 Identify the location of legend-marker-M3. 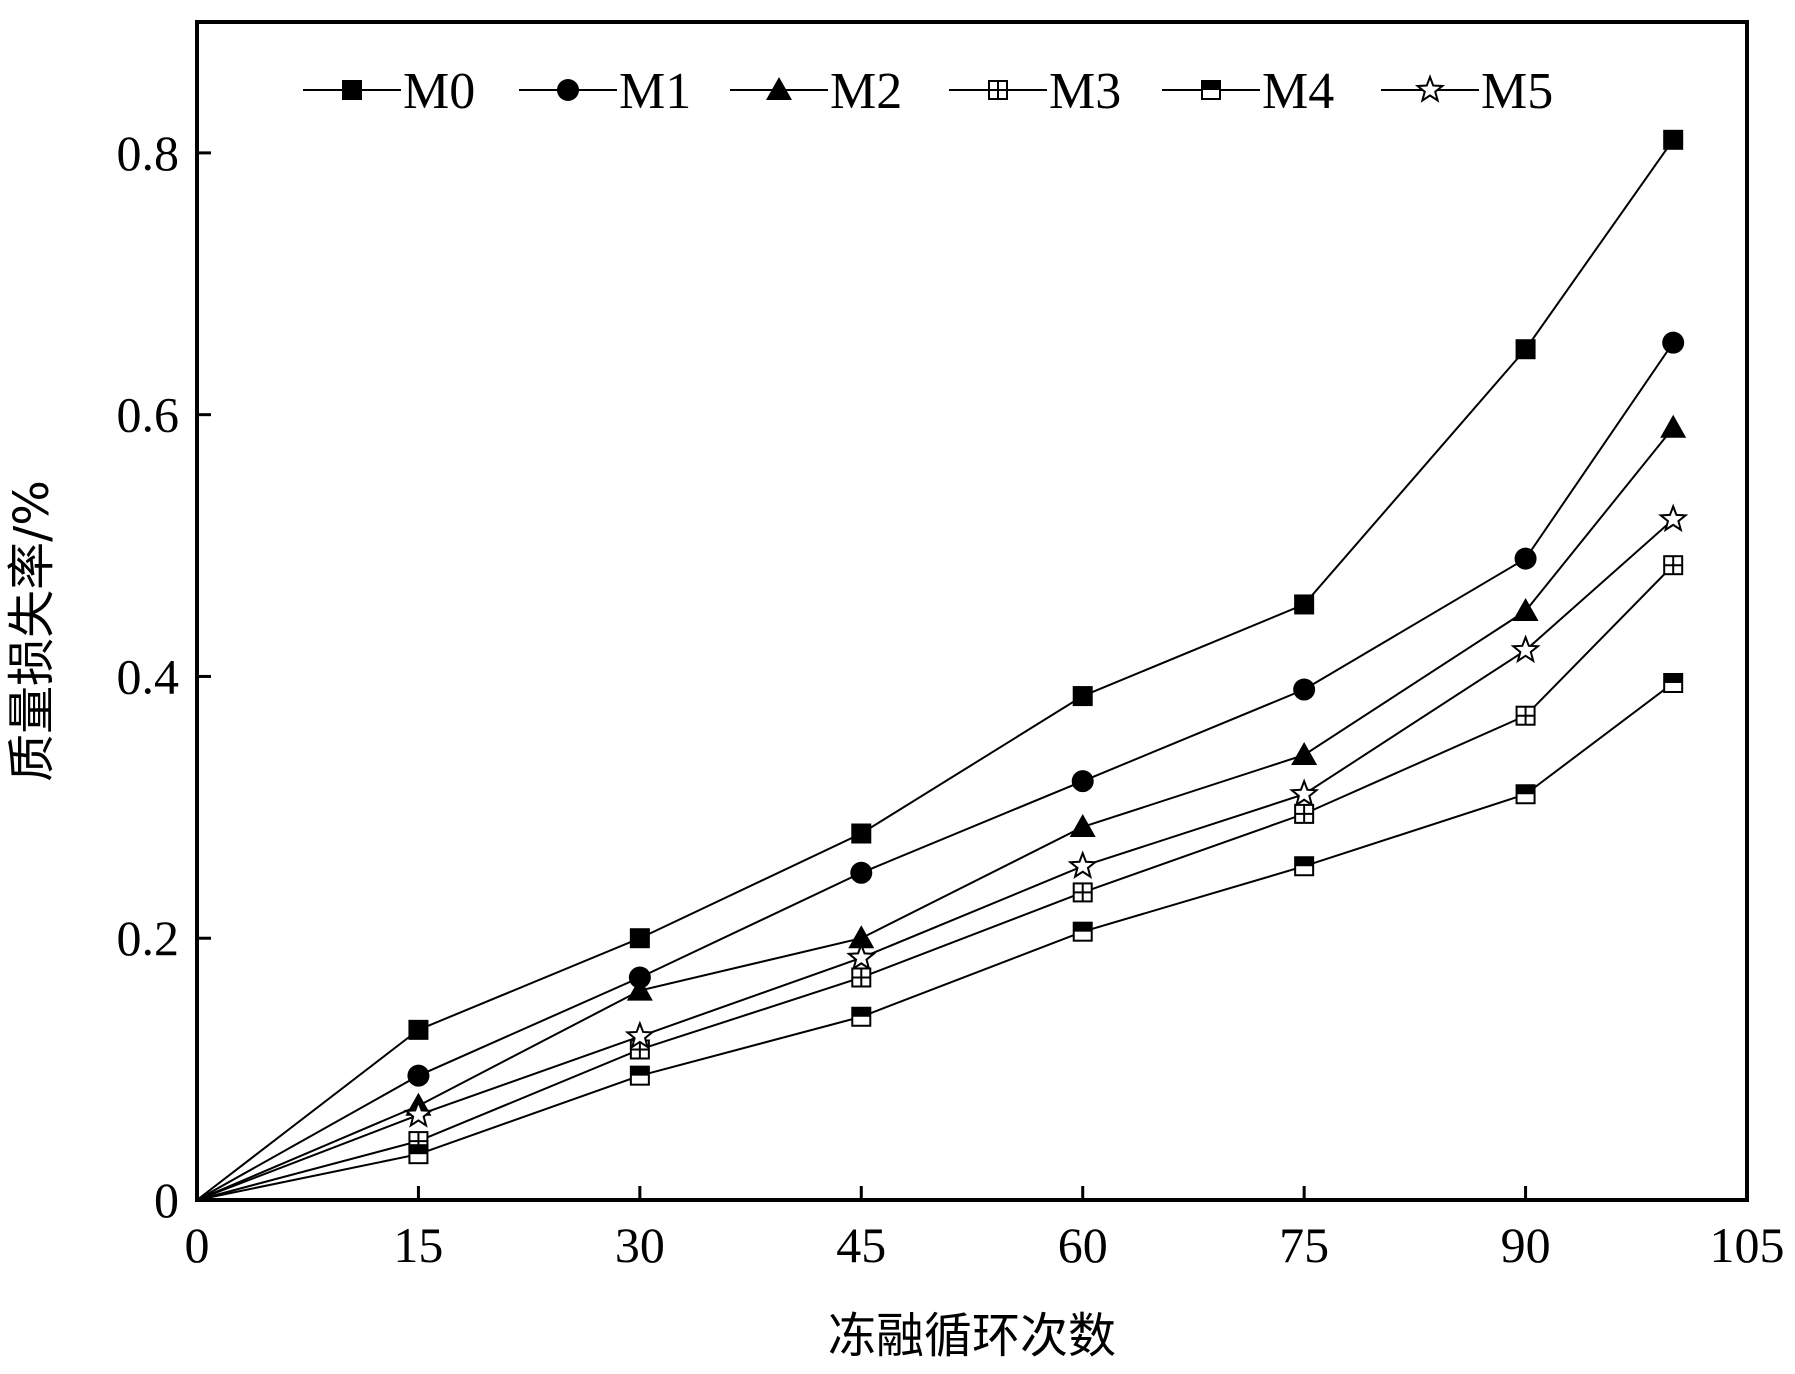
(998, 90).